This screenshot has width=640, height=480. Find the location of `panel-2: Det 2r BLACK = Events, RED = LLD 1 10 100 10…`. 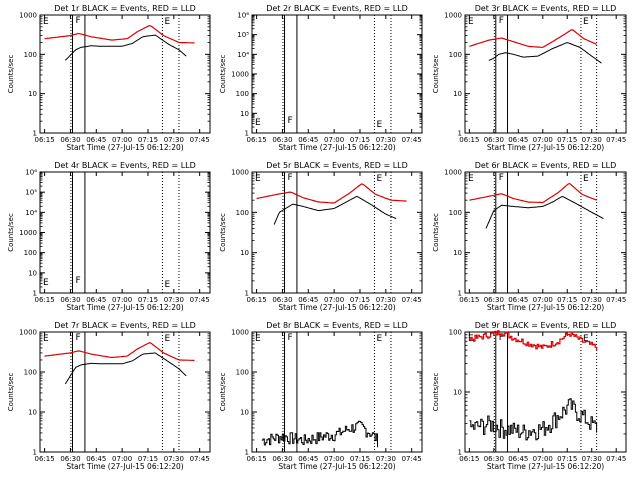

panel-2: Det 2r BLACK = Events, RED = LLD 1 10 100 10… is located at coordinates (321, 78).